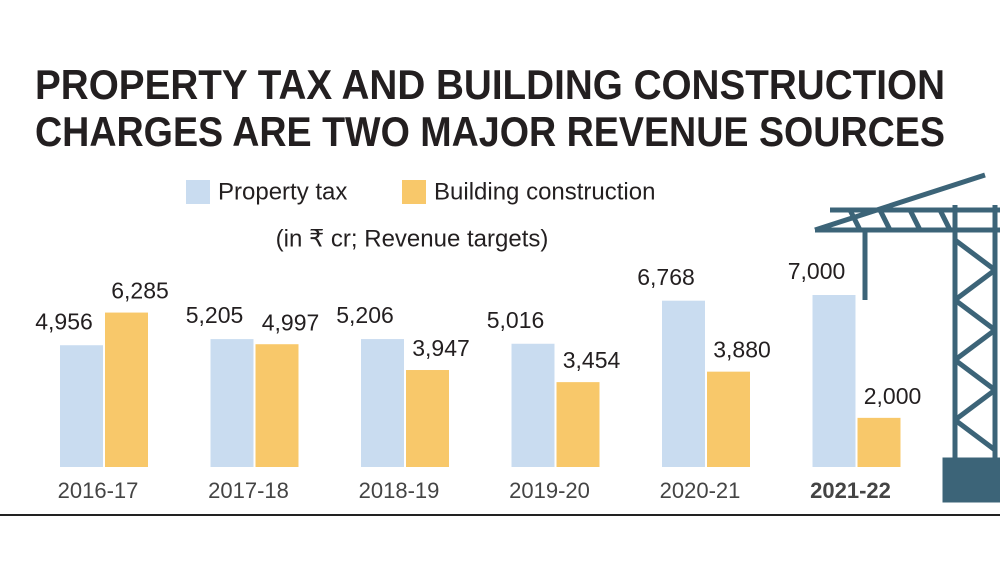  What do you see at coordinates (700, 490) in the screenshot?
I see `x-tick-label: 2020-21` at bounding box center [700, 490].